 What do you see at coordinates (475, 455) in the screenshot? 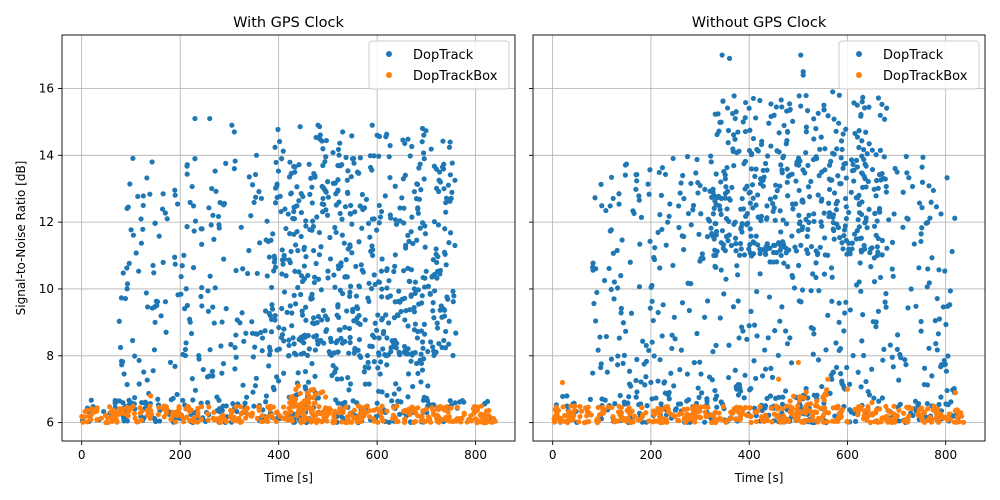
I see `x-tick-label: 800` at bounding box center [475, 455].